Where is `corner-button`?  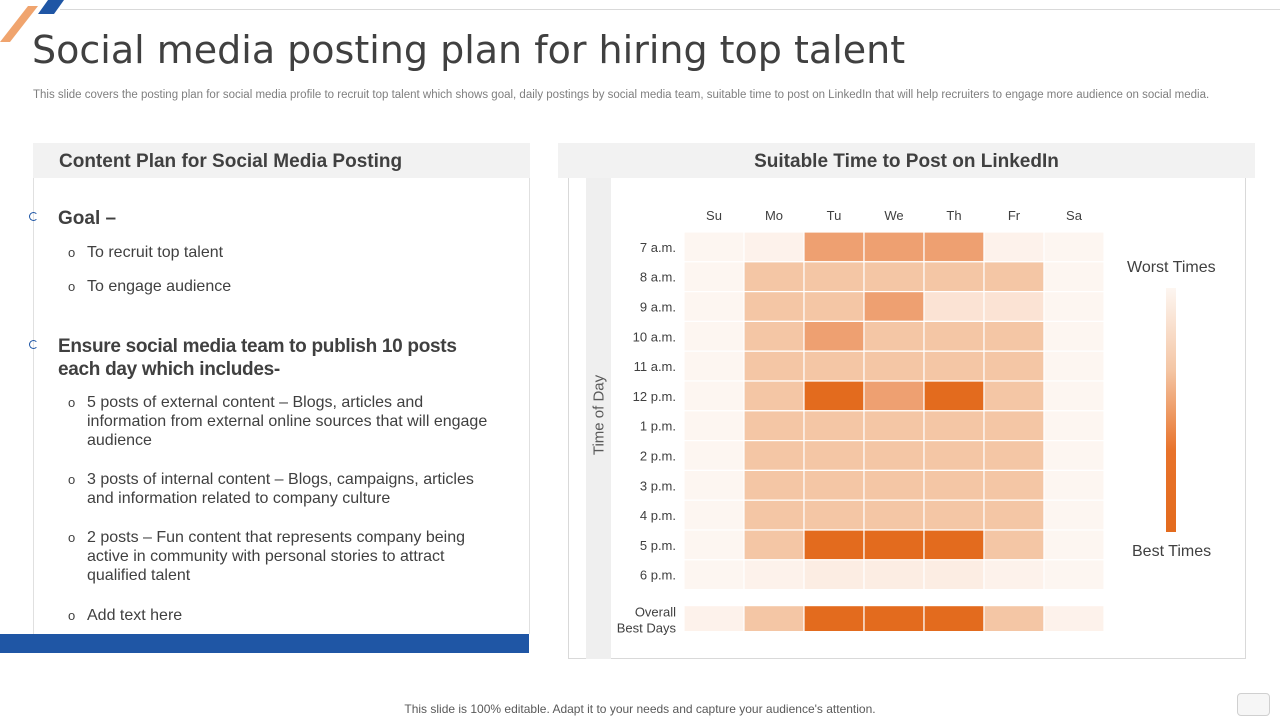
corner-button is located at coordinates (1253, 704).